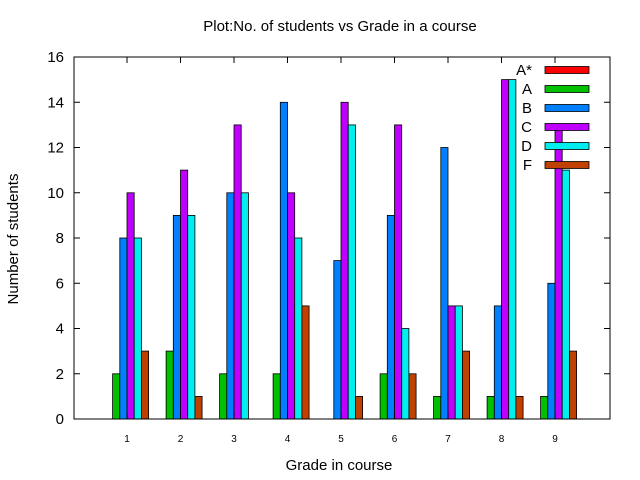 The image size is (640, 480). Describe the element at coordinates (13, 239) in the screenshot. I see `y-axis-label: Number of students` at that location.